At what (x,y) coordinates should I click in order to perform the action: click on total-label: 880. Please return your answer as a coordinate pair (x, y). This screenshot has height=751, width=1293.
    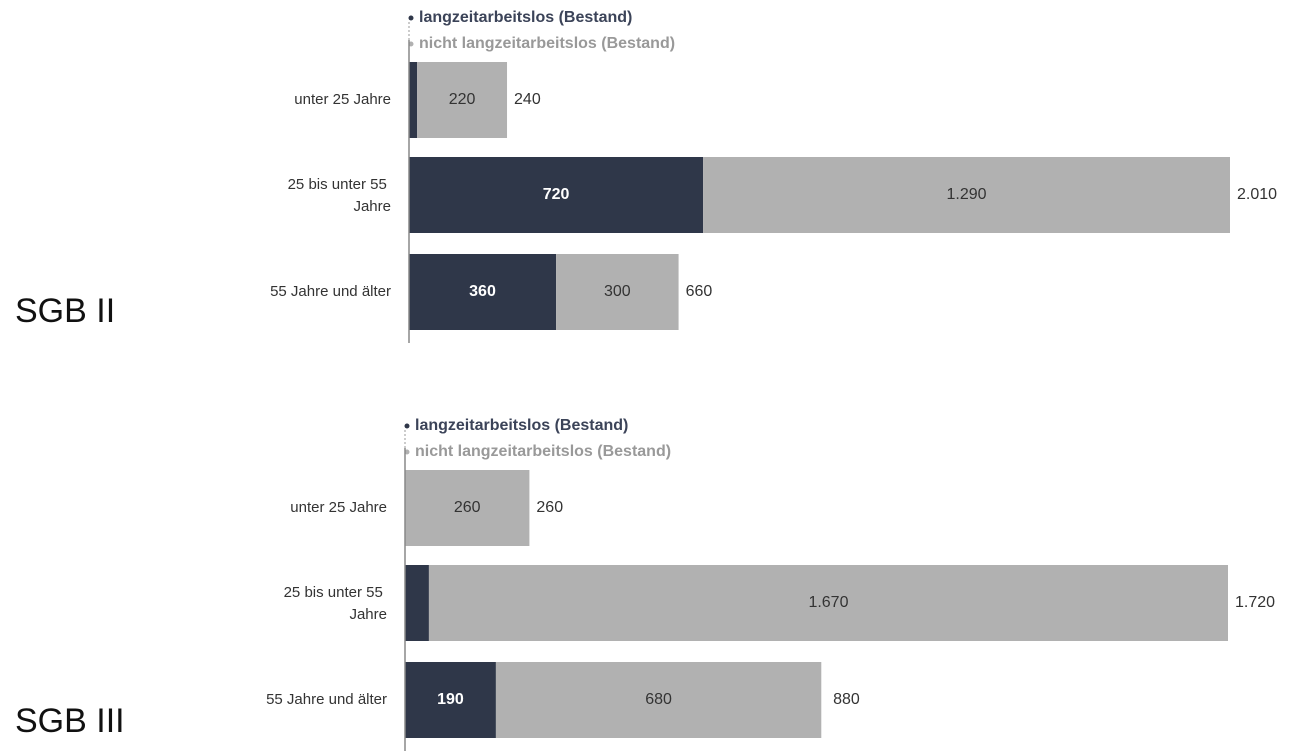
    Looking at the image, I should click on (846, 699).